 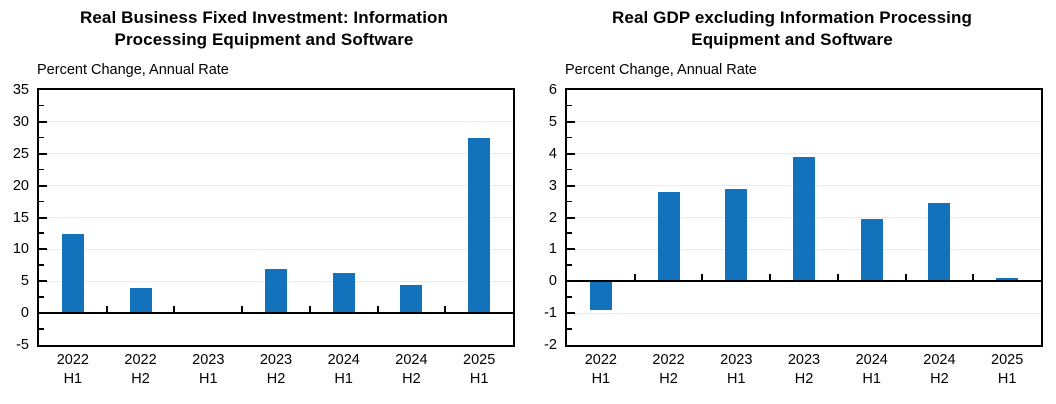 I want to click on x-axis-category-label: 2024 H2, so click(x=940, y=370).